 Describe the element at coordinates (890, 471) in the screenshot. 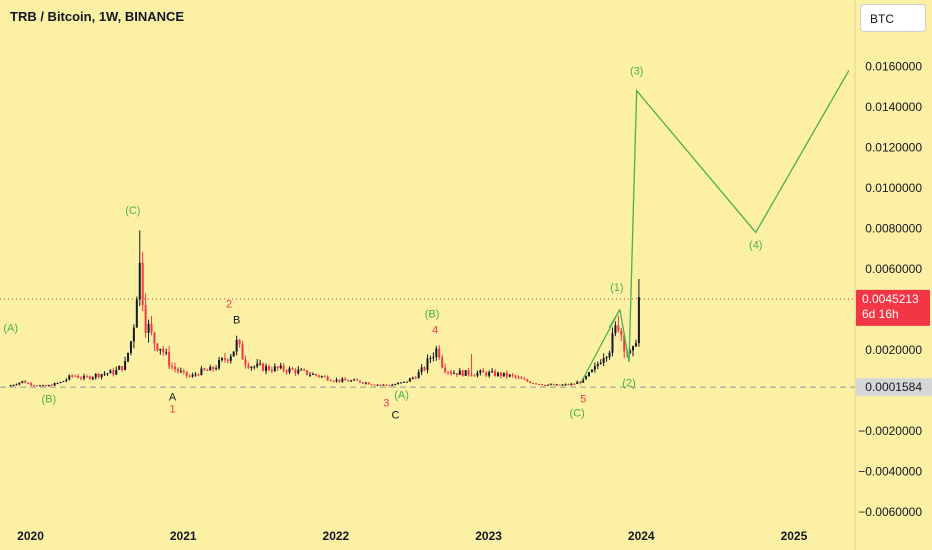

I see `y-tick-label: −0.0040000` at that location.